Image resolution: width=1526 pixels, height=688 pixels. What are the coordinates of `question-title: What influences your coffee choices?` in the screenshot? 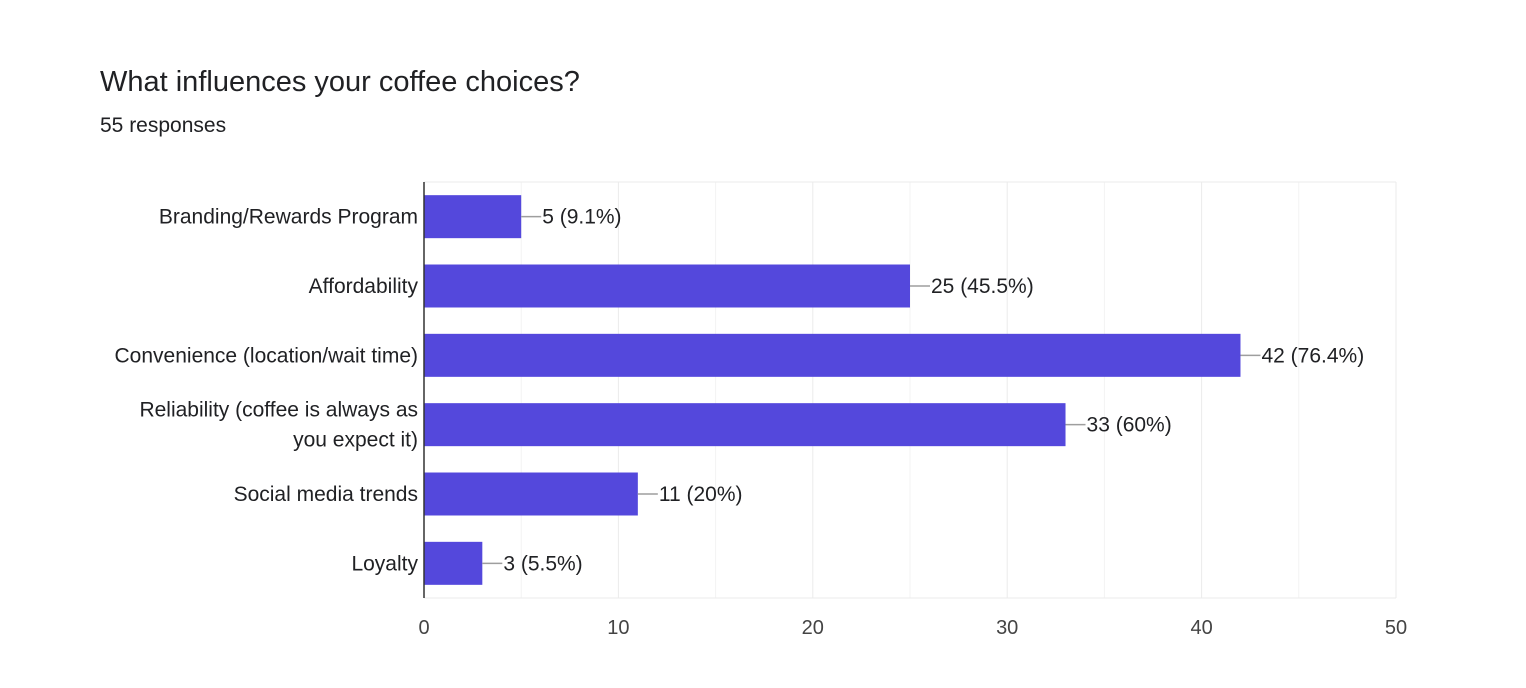 It's located at (340, 82).